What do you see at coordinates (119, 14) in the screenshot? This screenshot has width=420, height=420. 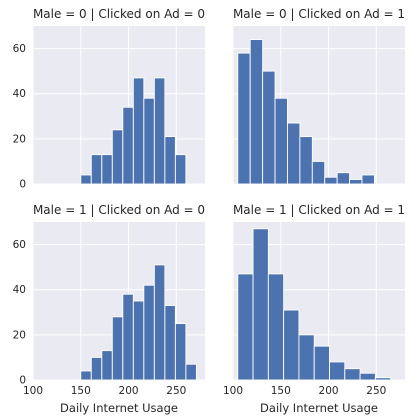 I see `panel-title: Male = 0 | Clicked on Ad = 0` at bounding box center [119, 14].